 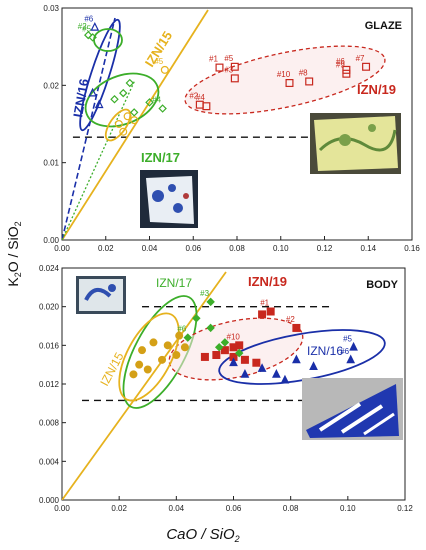 I want to click on glaze-x-ticks: 0.00 0.02 0.04 0.06 0.08 0.10 0.12 0.14 0.16, so click(x=237, y=244).